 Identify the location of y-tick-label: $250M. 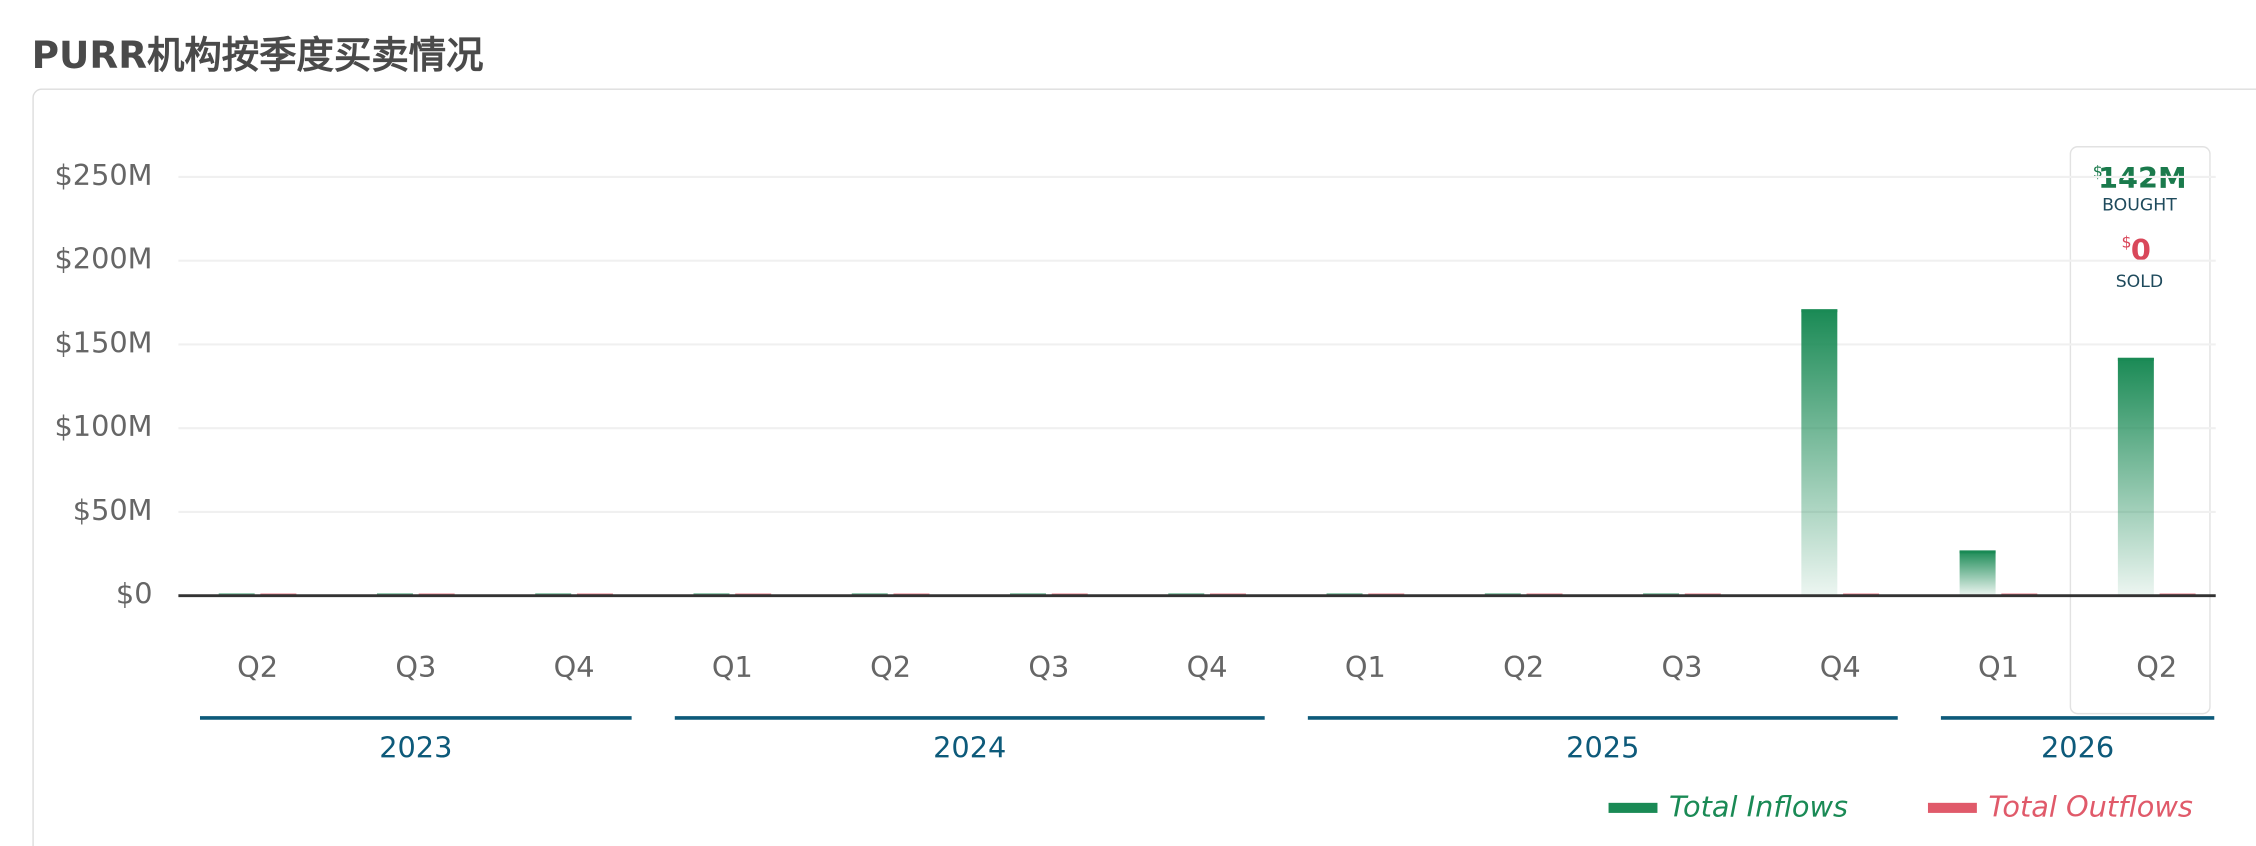
(103, 175).